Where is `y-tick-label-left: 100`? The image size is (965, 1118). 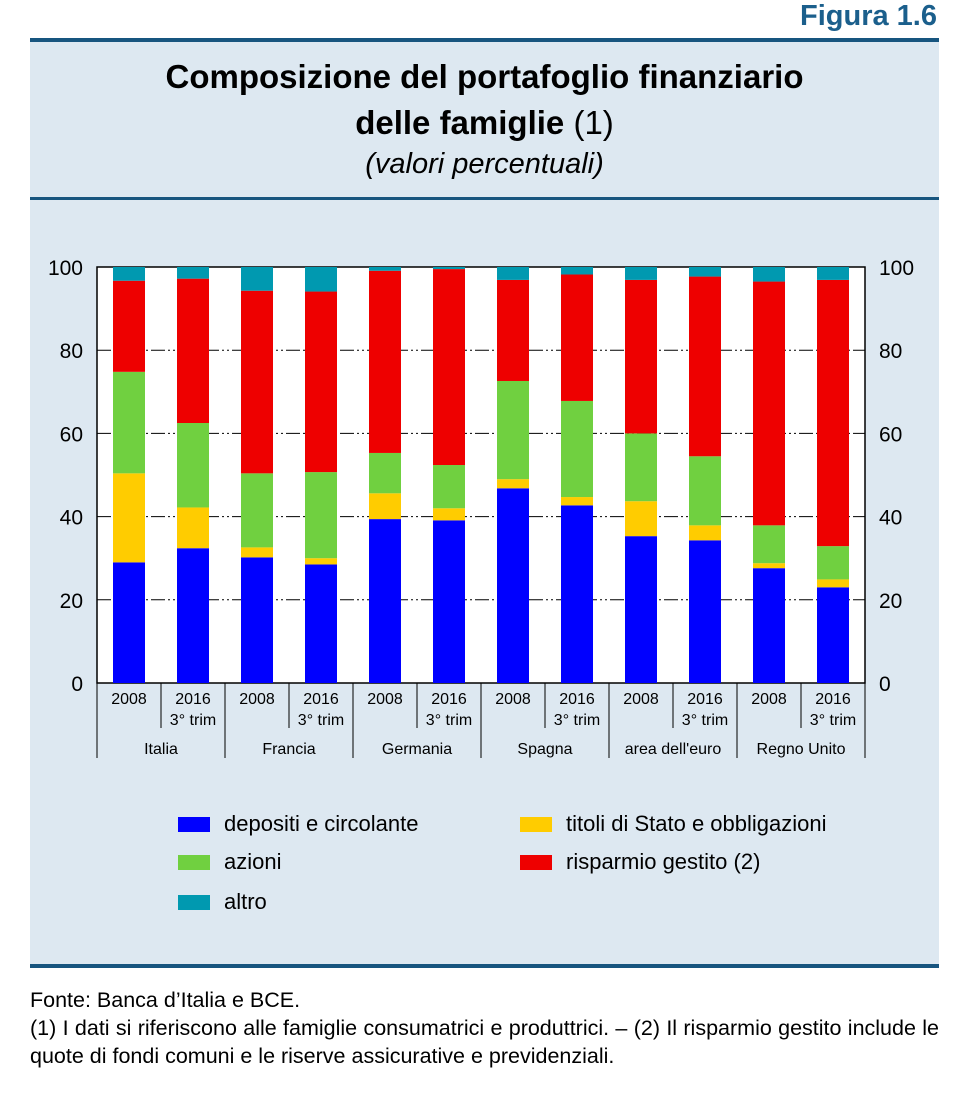 y-tick-label-left: 100 is located at coordinates (65, 268).